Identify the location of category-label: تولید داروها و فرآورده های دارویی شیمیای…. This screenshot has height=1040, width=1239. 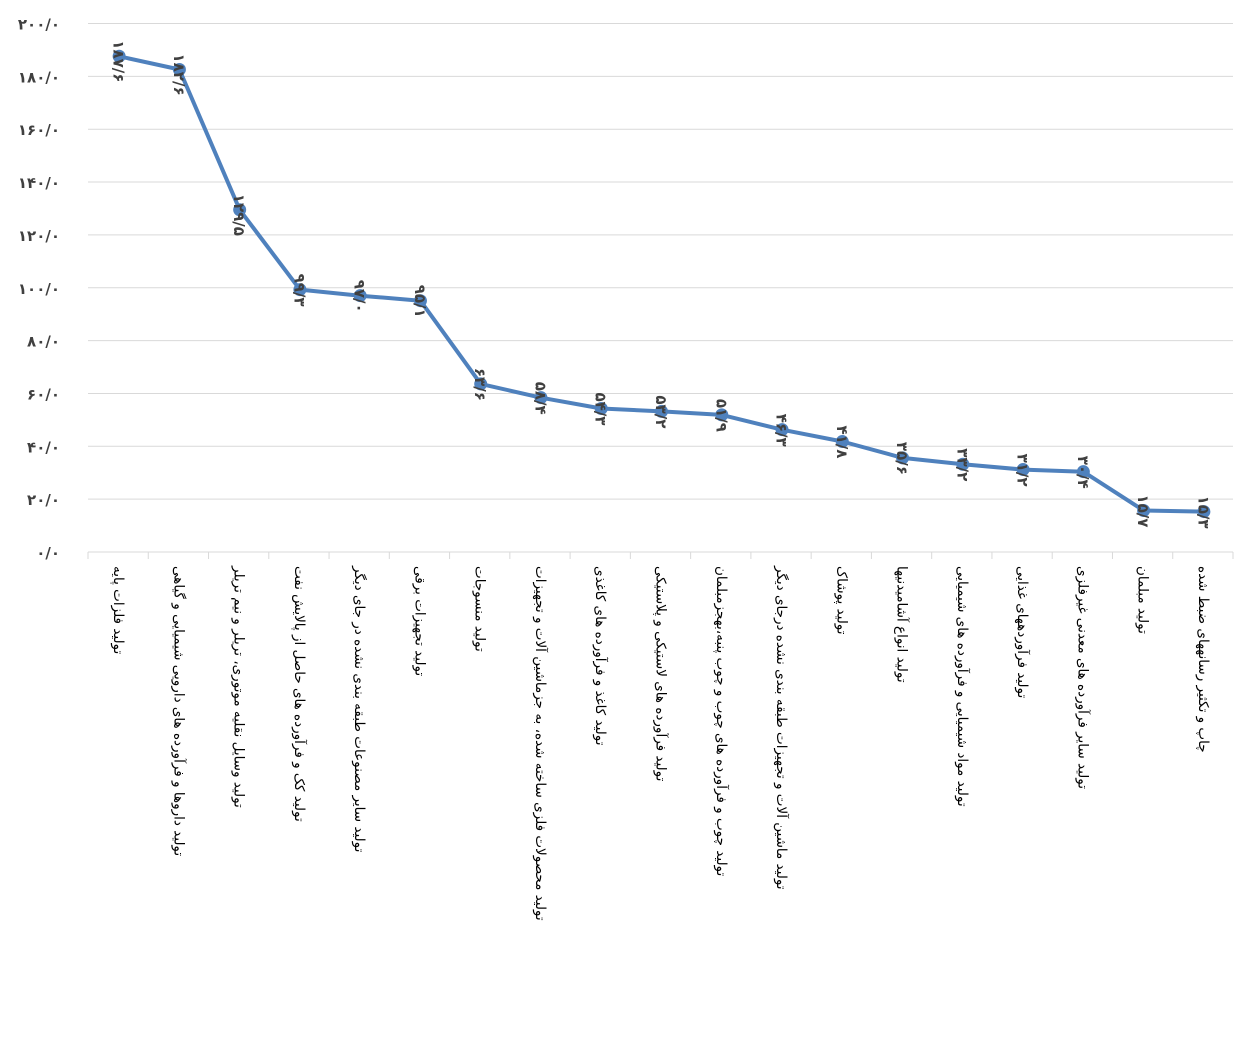
(178, 711).